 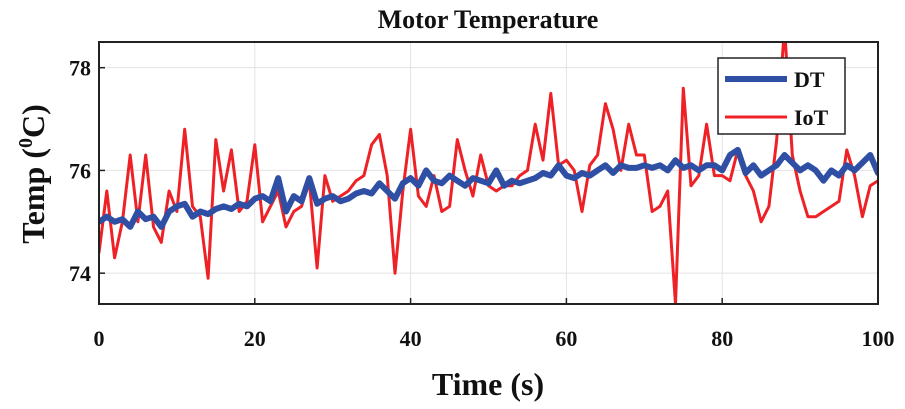 I want to click on legend: DT IoT, so click(x=781, y=96).